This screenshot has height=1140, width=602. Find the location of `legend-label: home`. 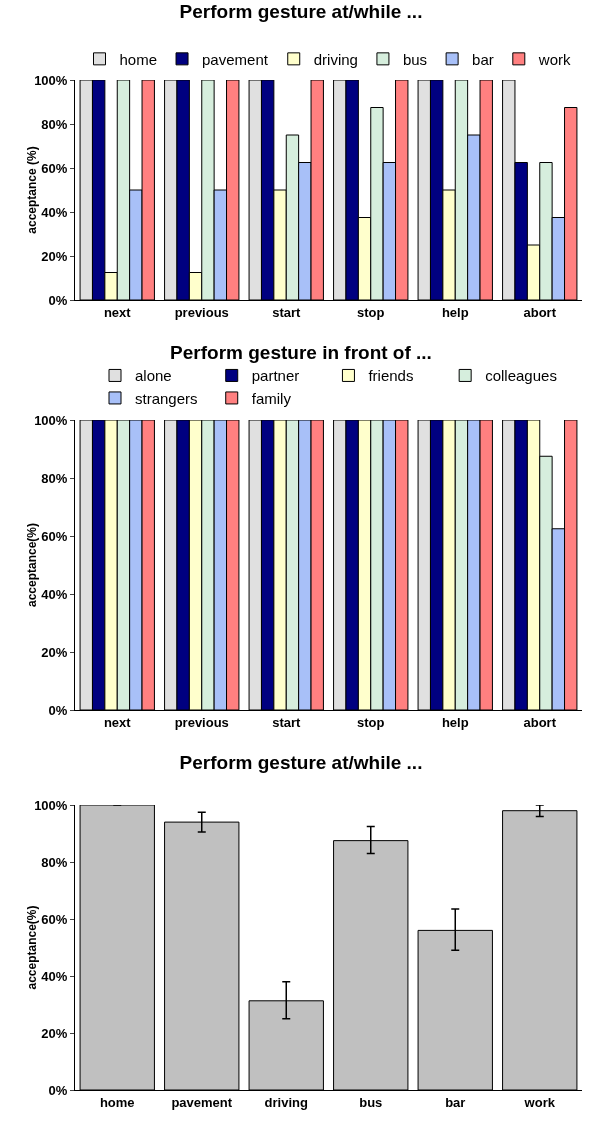

legend-label: home is located at coordinates (138, 59).